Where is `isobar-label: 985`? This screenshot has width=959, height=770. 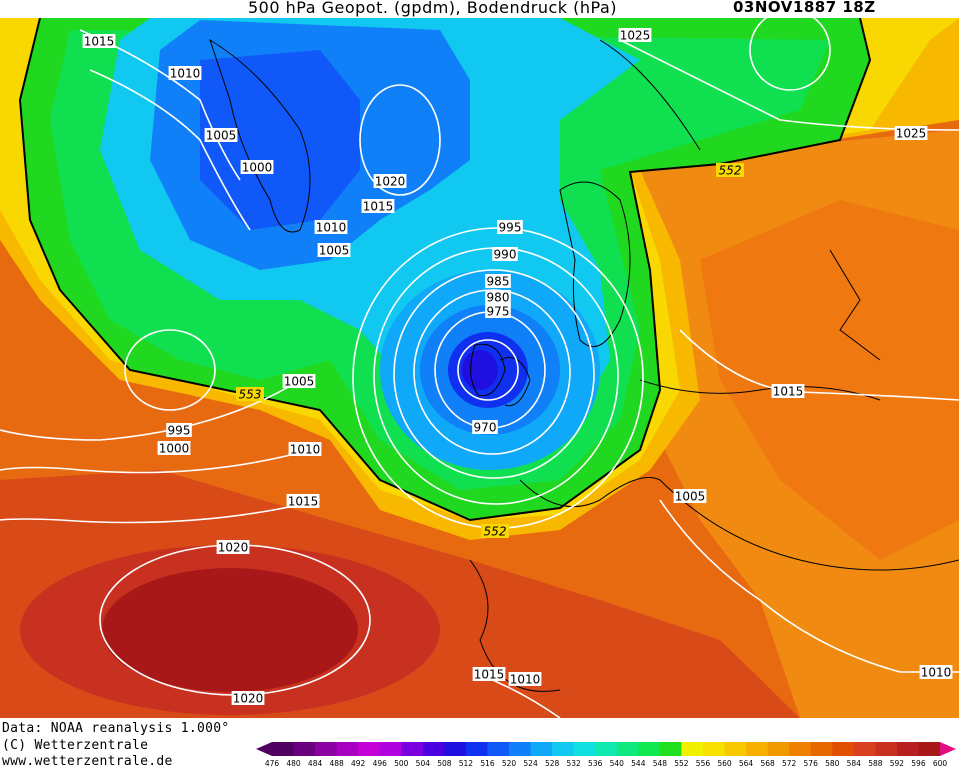
isobar-label: 985 is located at coordinates (498, 281).